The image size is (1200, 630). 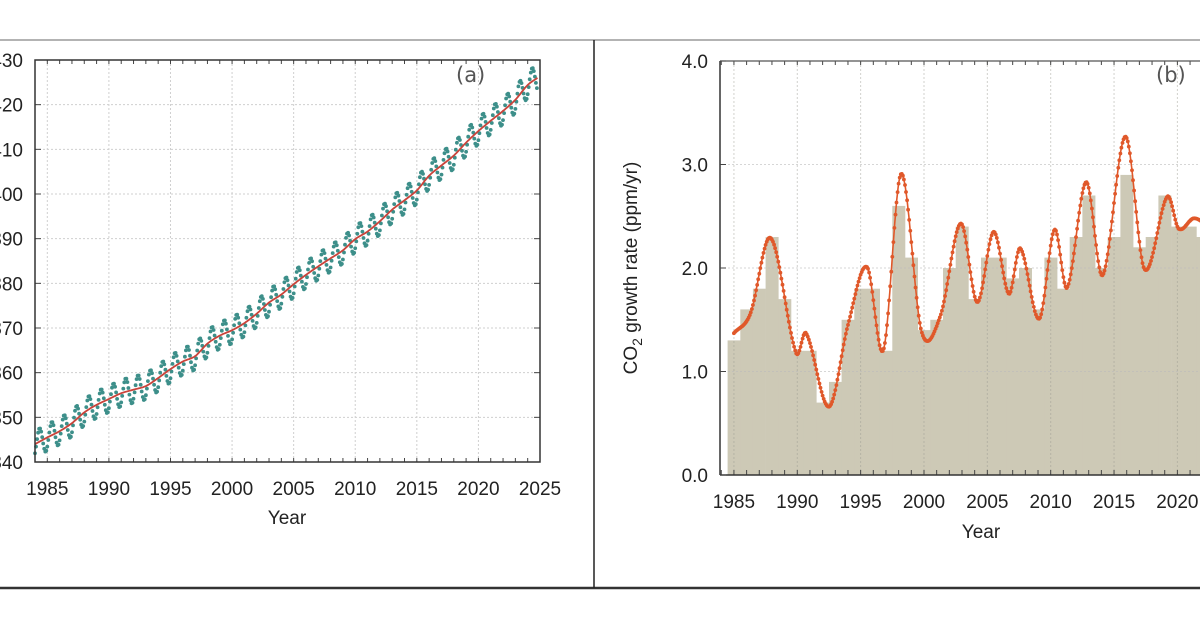 I want to click on bar-2022, so click(x=1198, y=356).